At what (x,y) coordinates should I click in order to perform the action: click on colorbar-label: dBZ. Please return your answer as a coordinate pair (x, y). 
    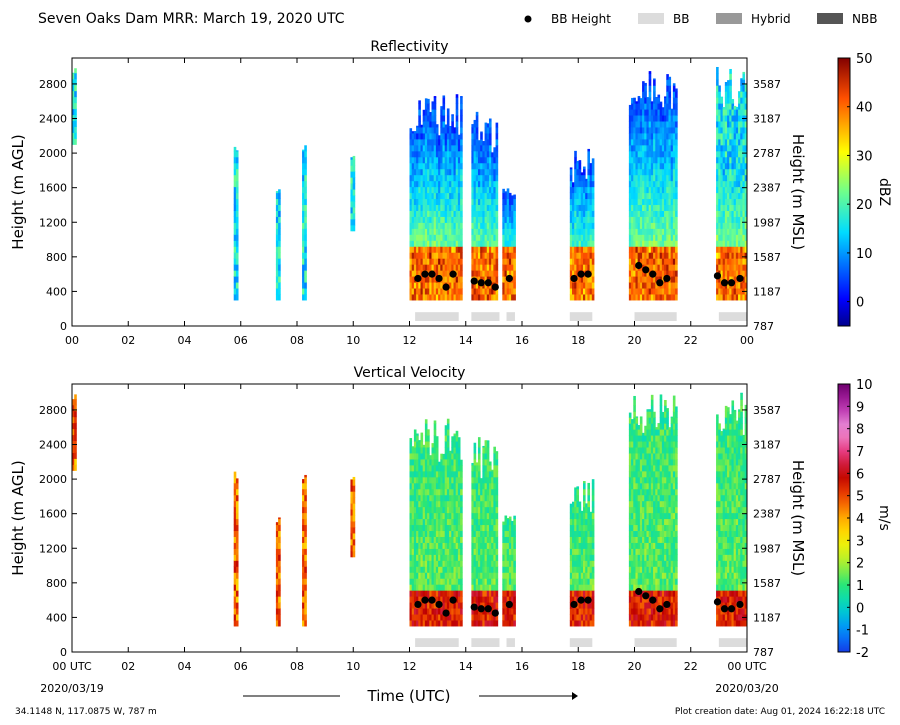
    Looking at the image, I should click on (884, 192).